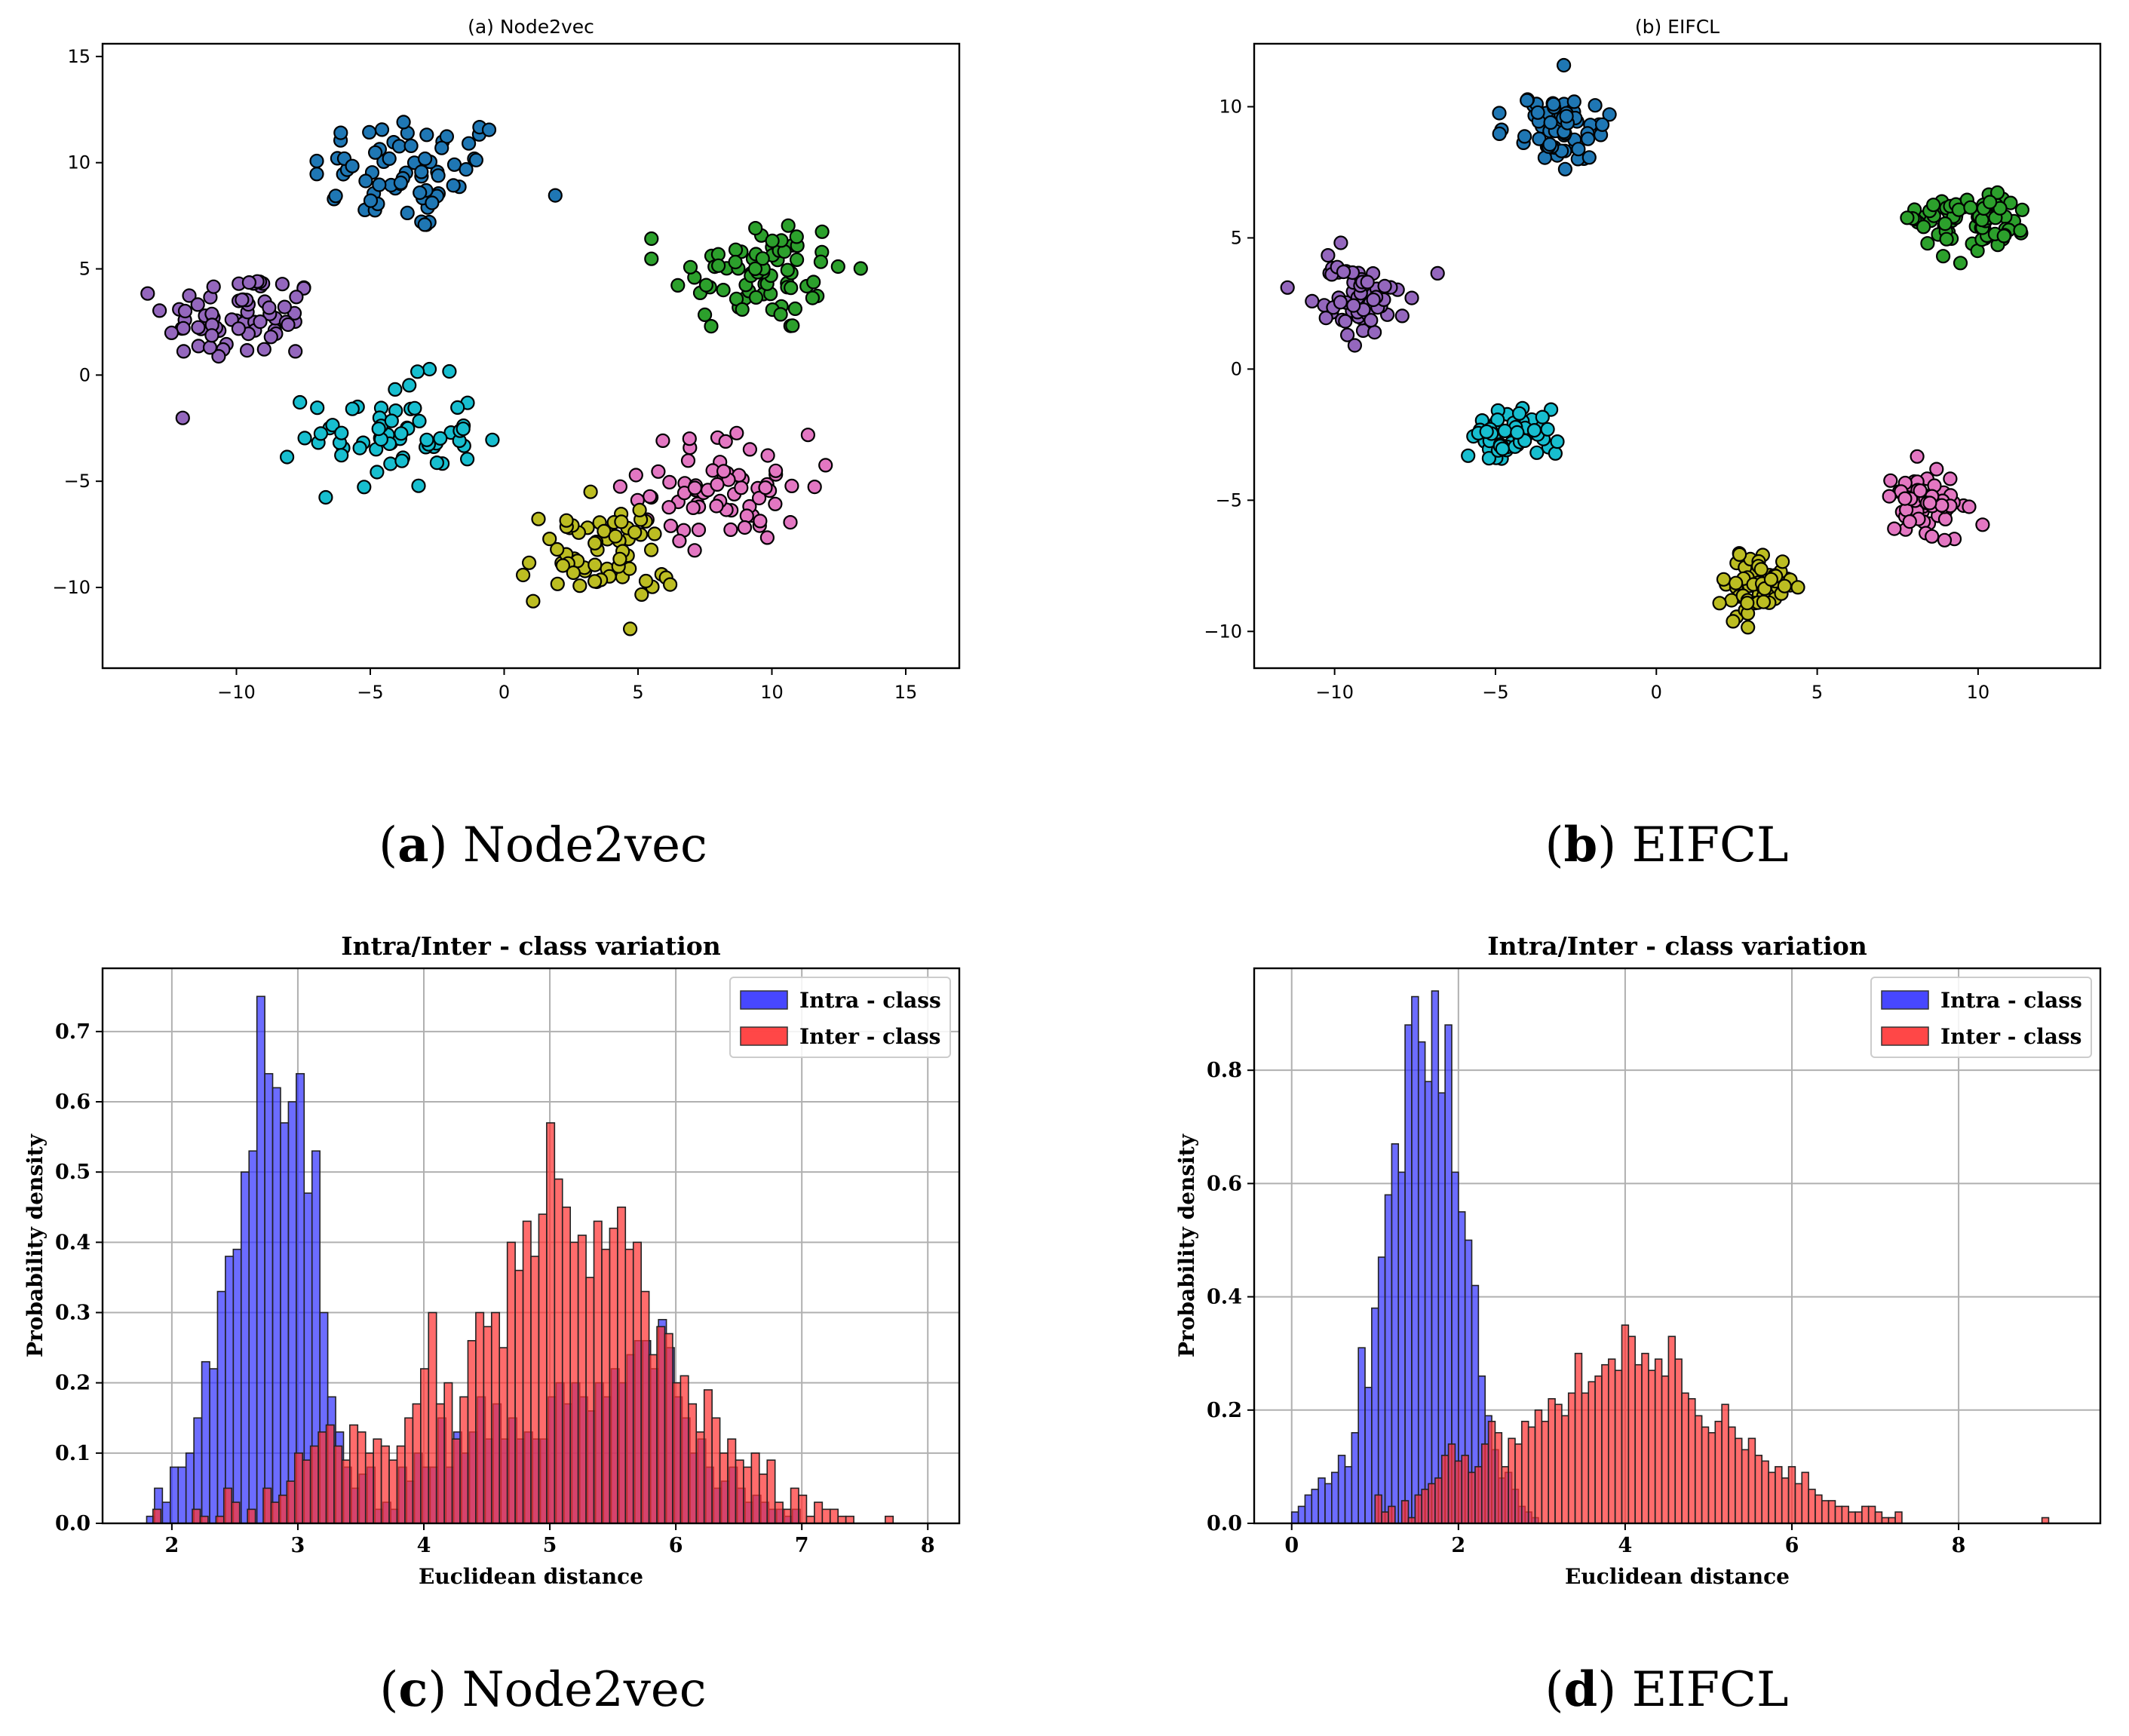  I want to click on y-axis-label: Probability density, so click(35, 1245).